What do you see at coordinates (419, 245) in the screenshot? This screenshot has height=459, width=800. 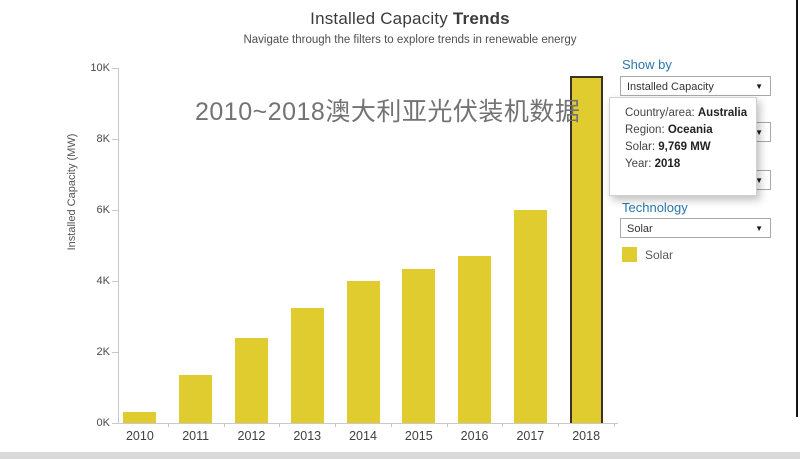 I see `bar-slot-2015` at bounding box center [419, 245].